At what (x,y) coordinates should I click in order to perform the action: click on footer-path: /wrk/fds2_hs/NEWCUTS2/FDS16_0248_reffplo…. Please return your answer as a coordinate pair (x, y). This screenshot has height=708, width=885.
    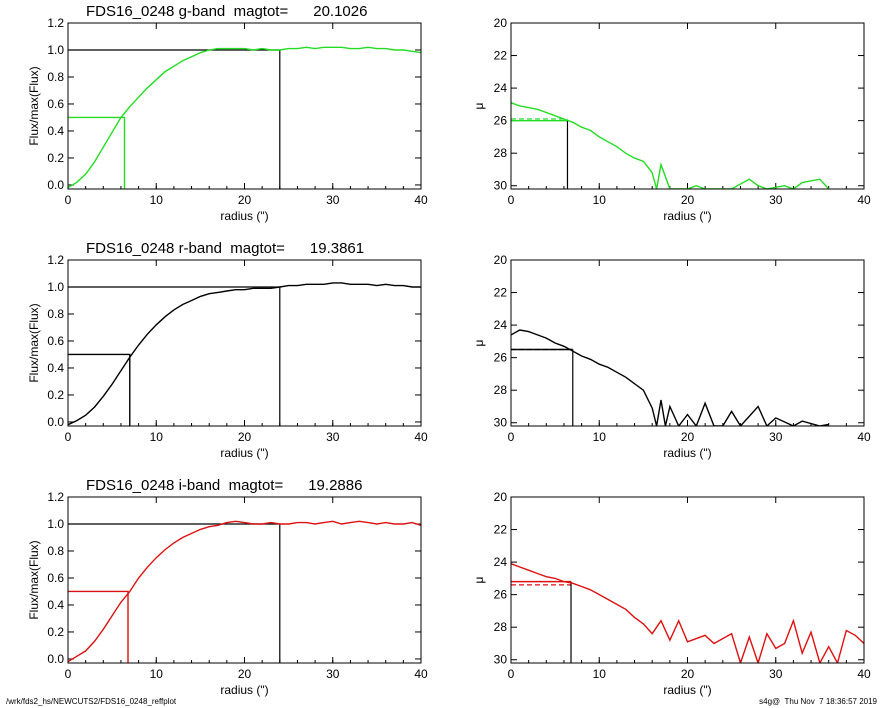
    Looking at the image, I should click on (91, 701).